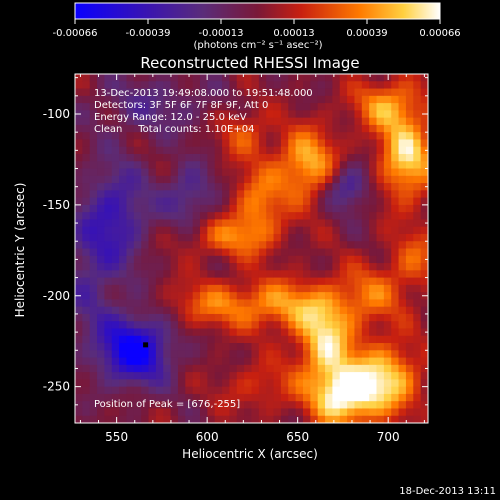  What do you see at coordinates (116, 437) in the screenshot?
I see `x-tick-label: 550` at bounding box center [116, 437].